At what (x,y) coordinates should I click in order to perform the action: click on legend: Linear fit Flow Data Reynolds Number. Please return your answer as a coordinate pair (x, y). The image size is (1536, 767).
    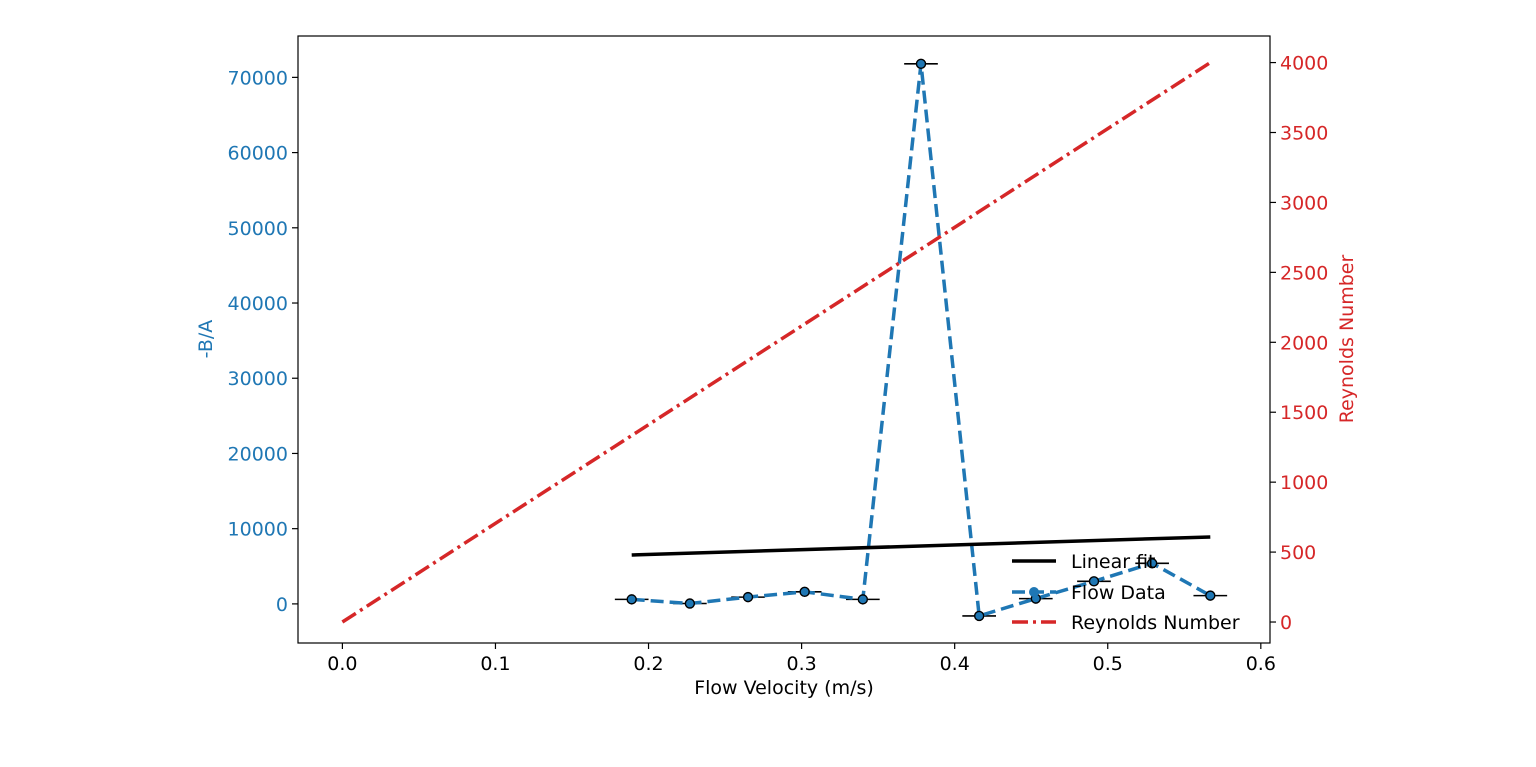
    Looking at the image, I should click on (1126, 592).